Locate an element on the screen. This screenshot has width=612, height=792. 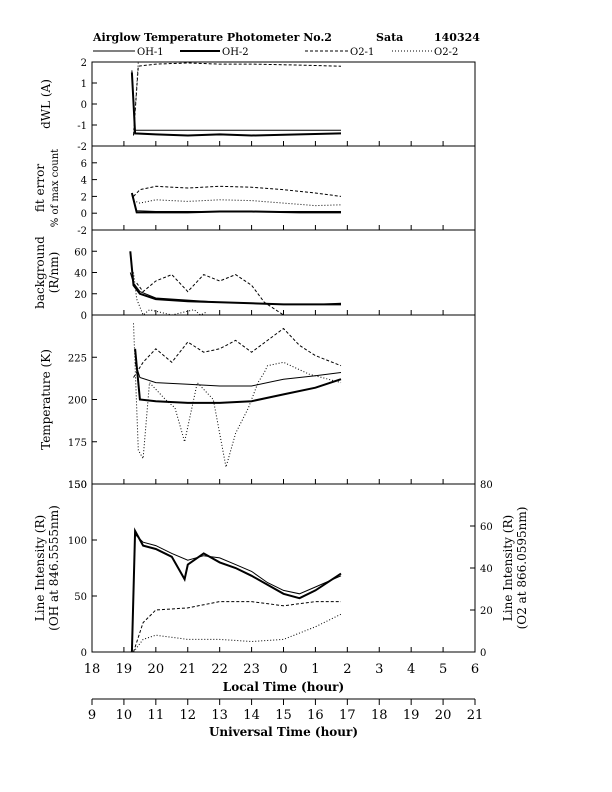
x-tick-label-local: 23 is located at coordinates (251, 669).